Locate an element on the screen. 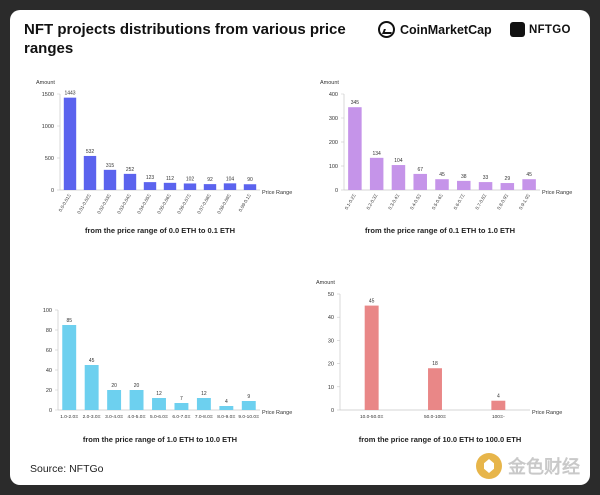  y-tick-label: 200 is located at coordinates (333, 143).